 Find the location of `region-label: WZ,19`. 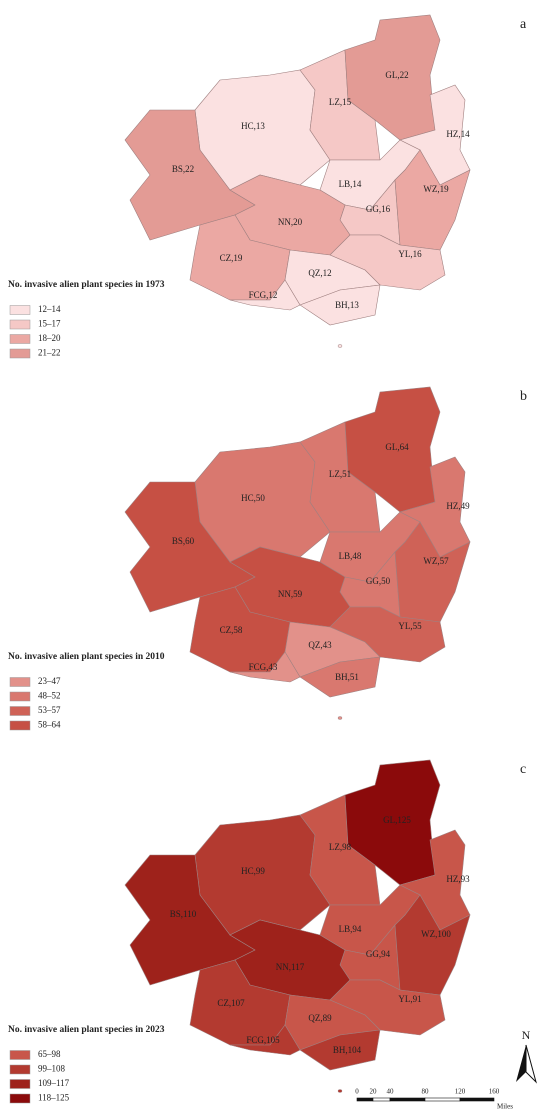

region-label: WZ,19 is located at coordinates (436, 189).